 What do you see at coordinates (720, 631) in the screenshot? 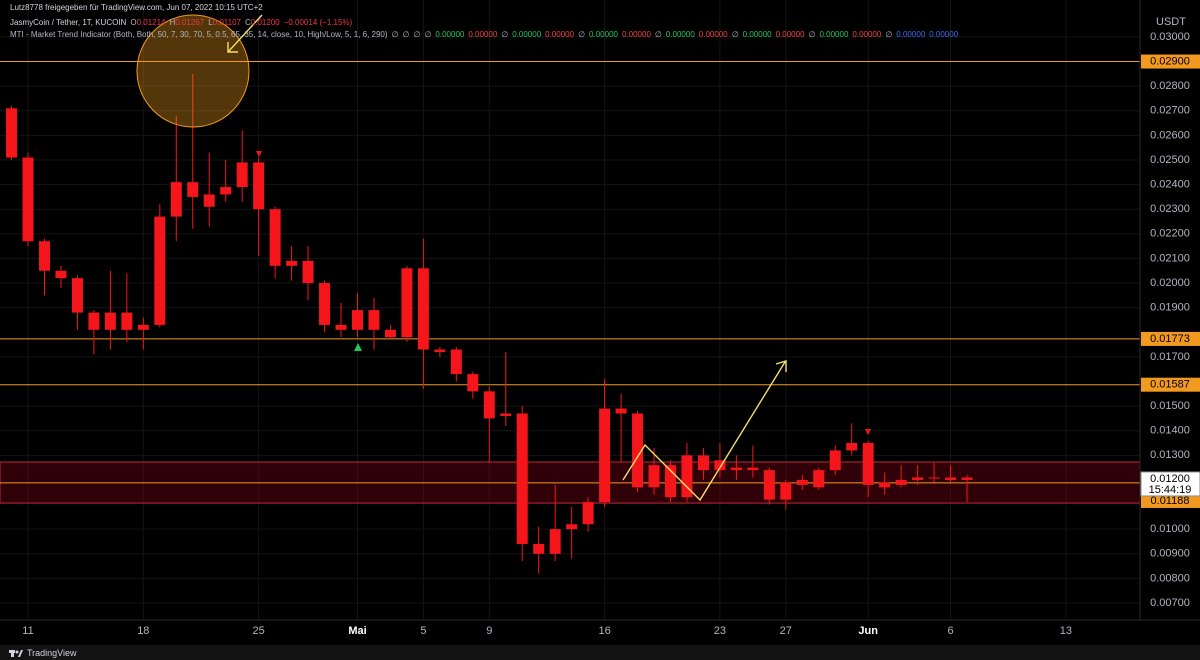
I see `x-tick-label: 23` at bounding box center [720, 631].